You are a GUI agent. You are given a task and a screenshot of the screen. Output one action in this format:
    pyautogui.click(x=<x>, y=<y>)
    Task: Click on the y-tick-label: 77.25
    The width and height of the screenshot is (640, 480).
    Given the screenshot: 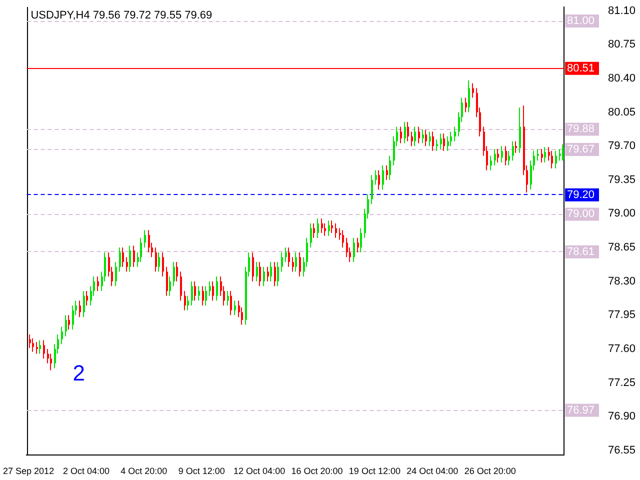 What is the action you would take?
    pyautogui.click(x=622, y=382)
    